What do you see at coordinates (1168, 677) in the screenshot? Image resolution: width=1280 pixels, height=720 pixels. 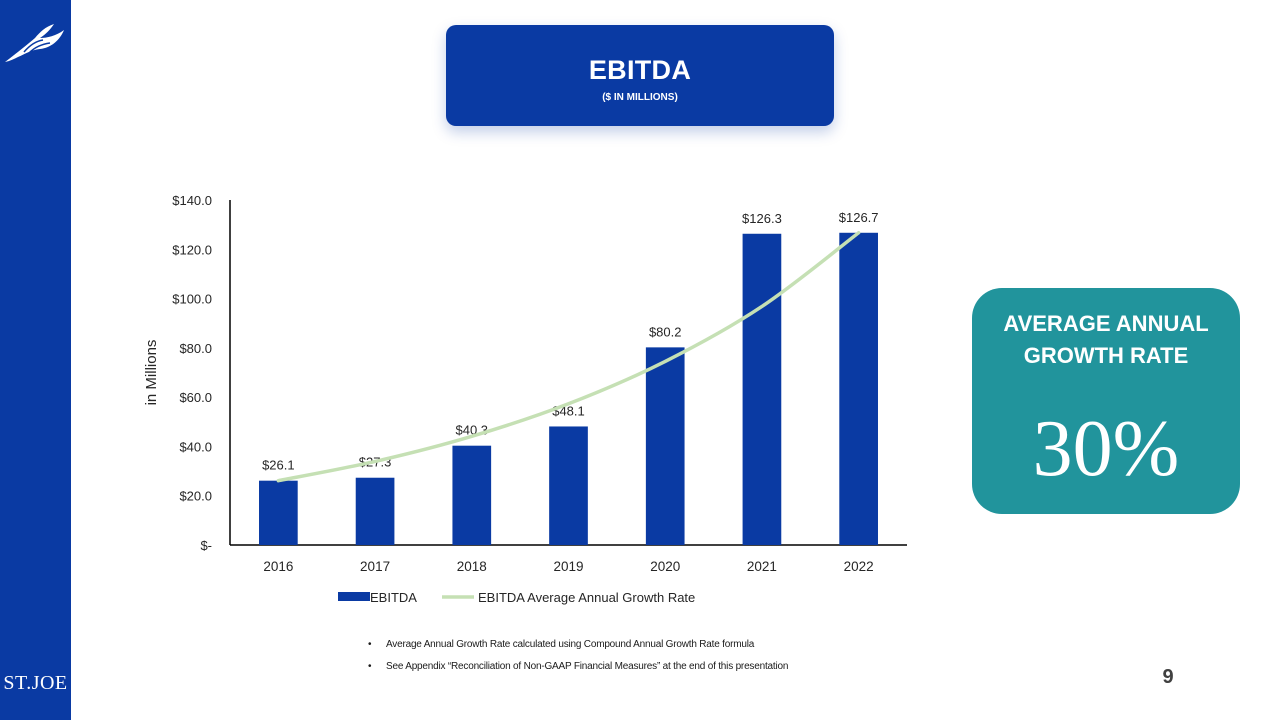 I see `page-number: 9` at bounding box center [1168, 677].